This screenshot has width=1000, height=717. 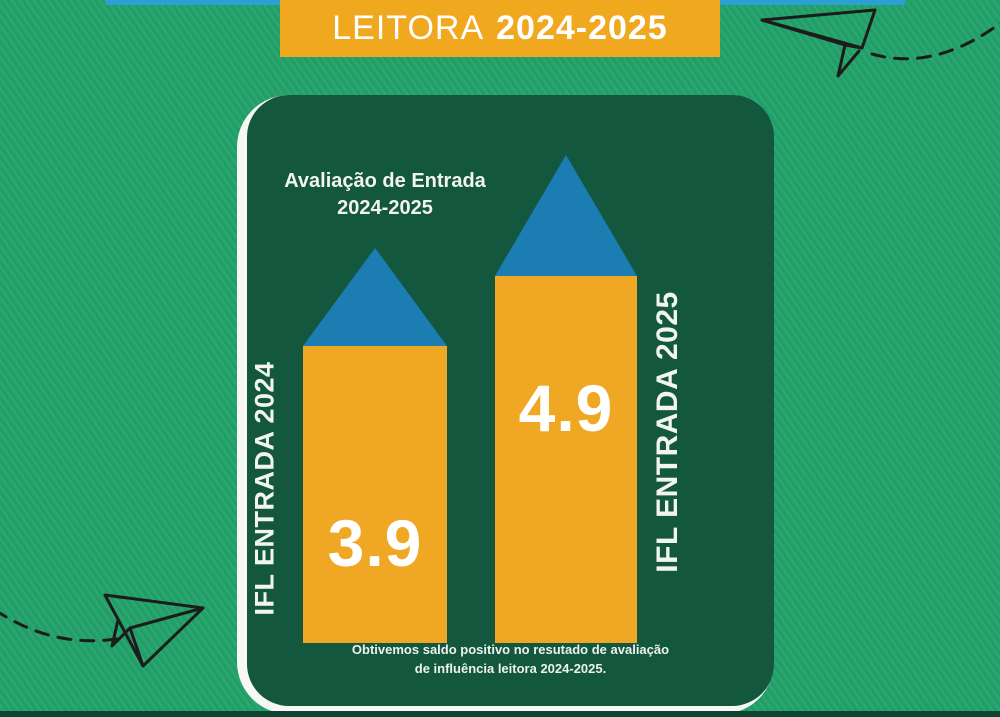 What do you see at coordinates (566, 459) in the screenshot?
I see `bar-2025-shaft: 4.9` at bounding box center [566, 459].